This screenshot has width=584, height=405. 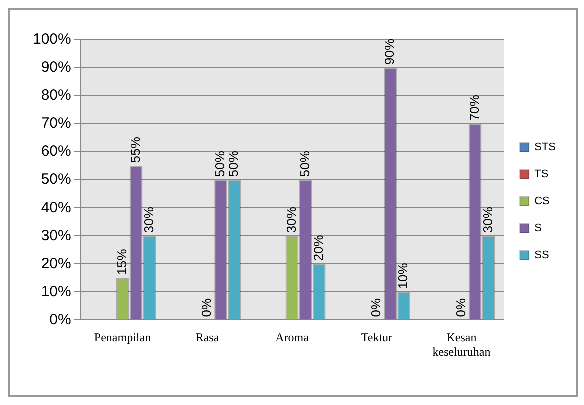 I want to click on x-tick-label: Aroma, so click(x=293, y=337).